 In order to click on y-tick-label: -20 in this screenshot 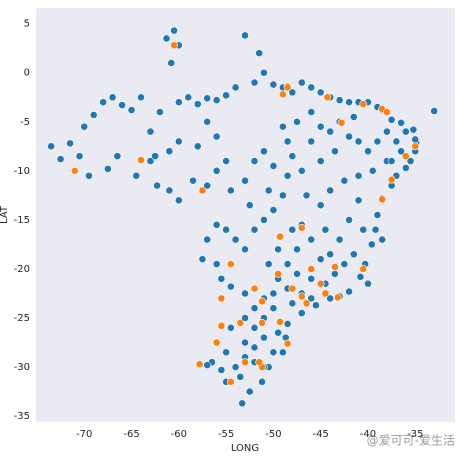, I will do `click(22, 269)`.